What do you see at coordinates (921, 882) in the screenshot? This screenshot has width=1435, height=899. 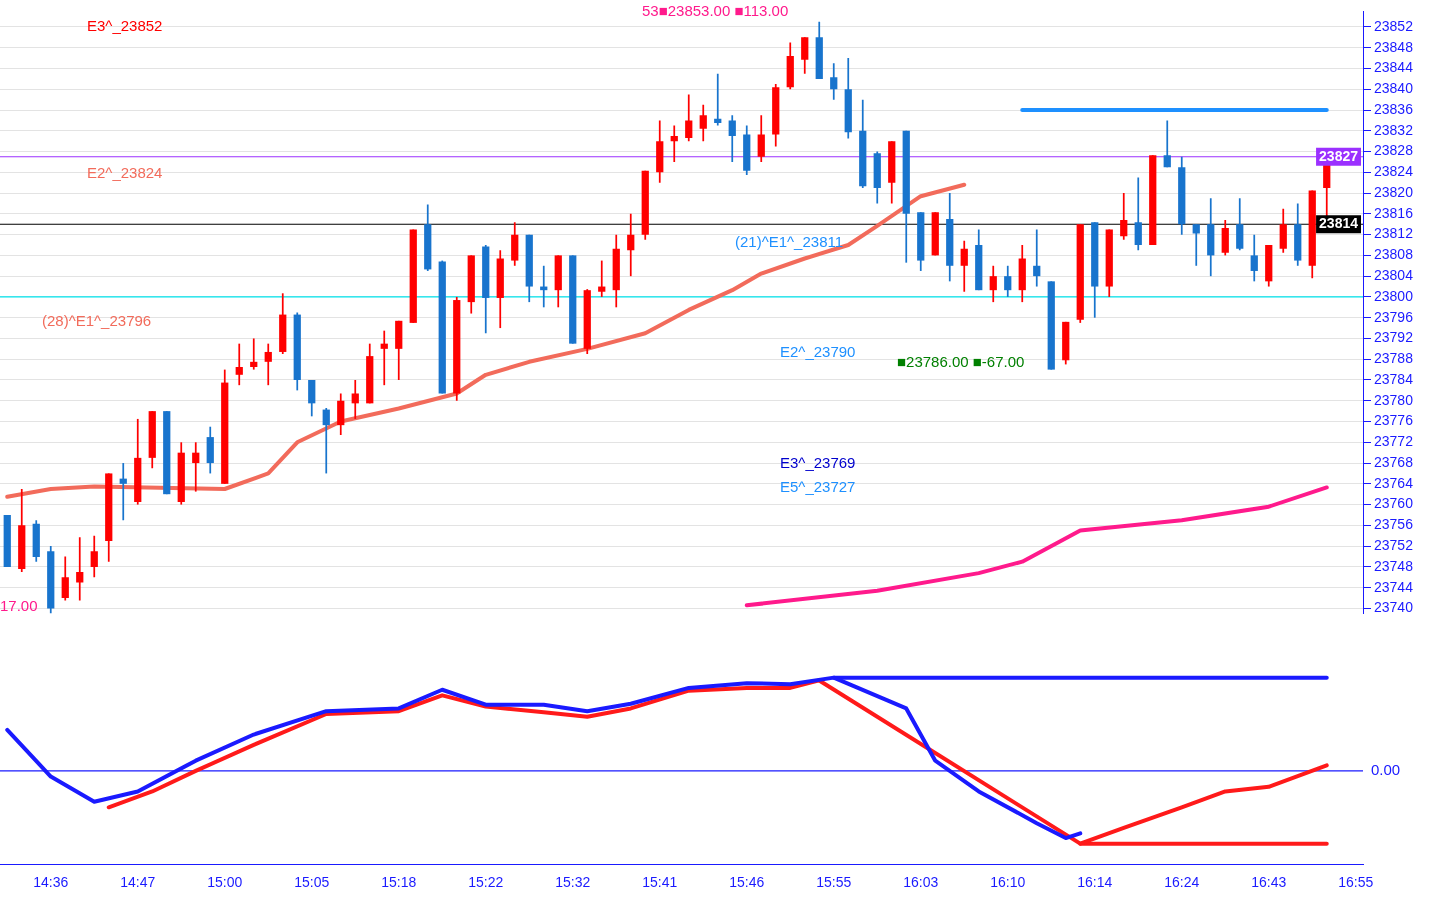 I see `x-tick-label: 16:03` at bounding box center [921, 882].